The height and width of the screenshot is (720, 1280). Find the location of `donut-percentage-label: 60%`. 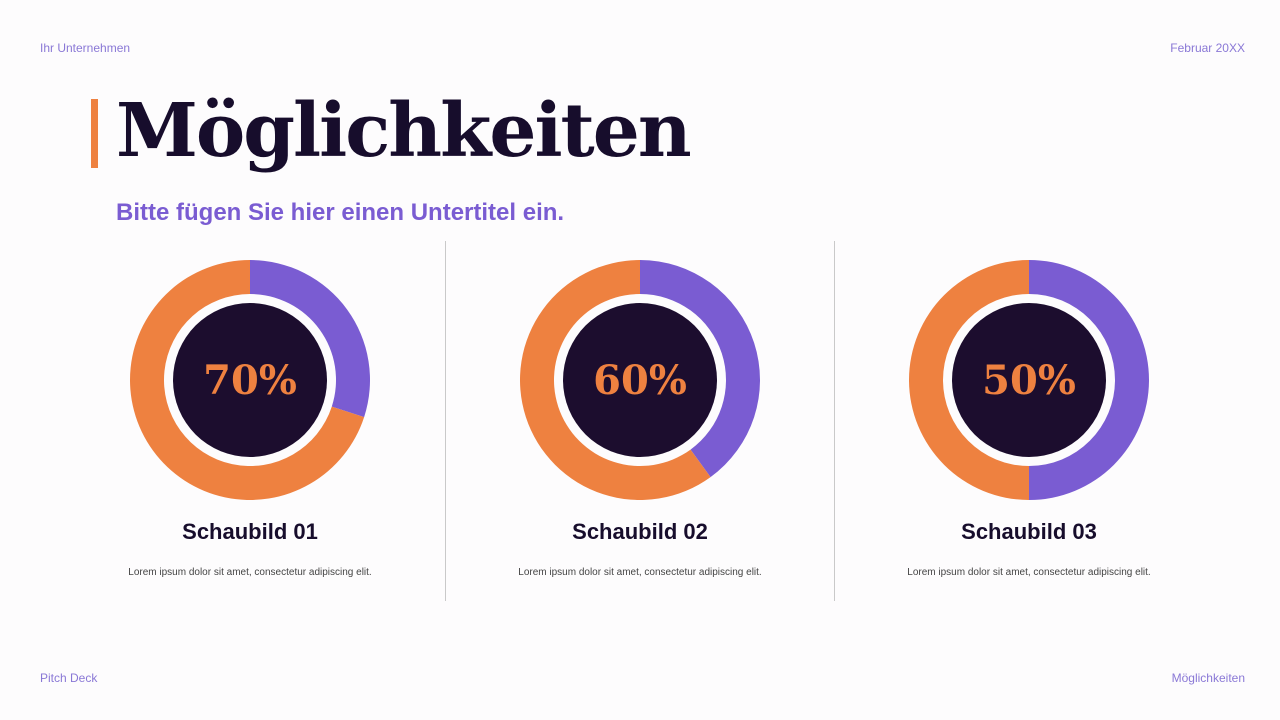

donut-percentage-label: 60% is located at coordinates (640, 380).